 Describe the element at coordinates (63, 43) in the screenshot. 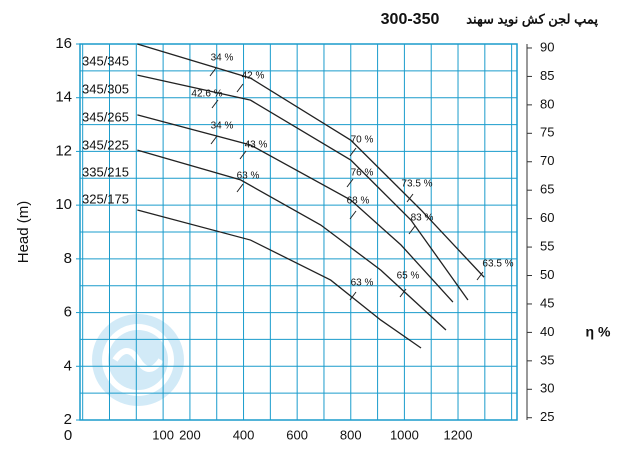

I see `y-tick-label: 16` at that location.